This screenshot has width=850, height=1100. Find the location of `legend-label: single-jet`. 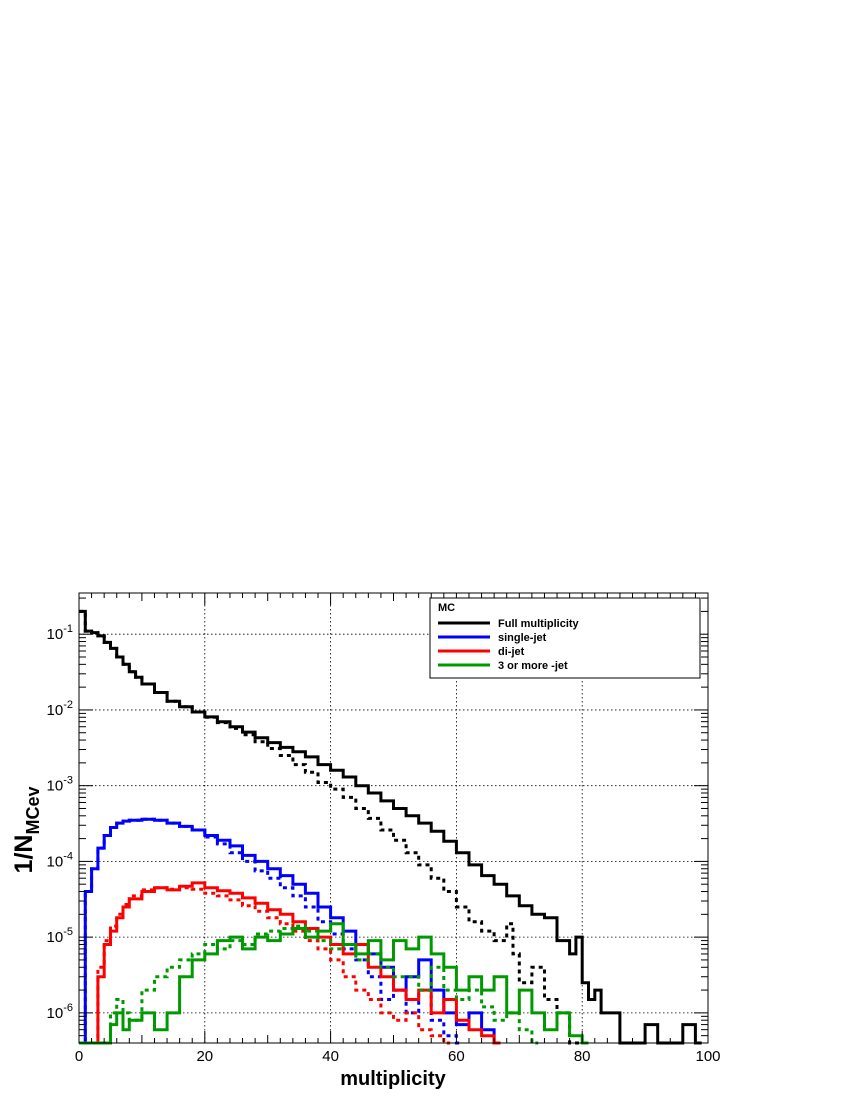

legend-label: single-jet is located at coordinates (522, 638).